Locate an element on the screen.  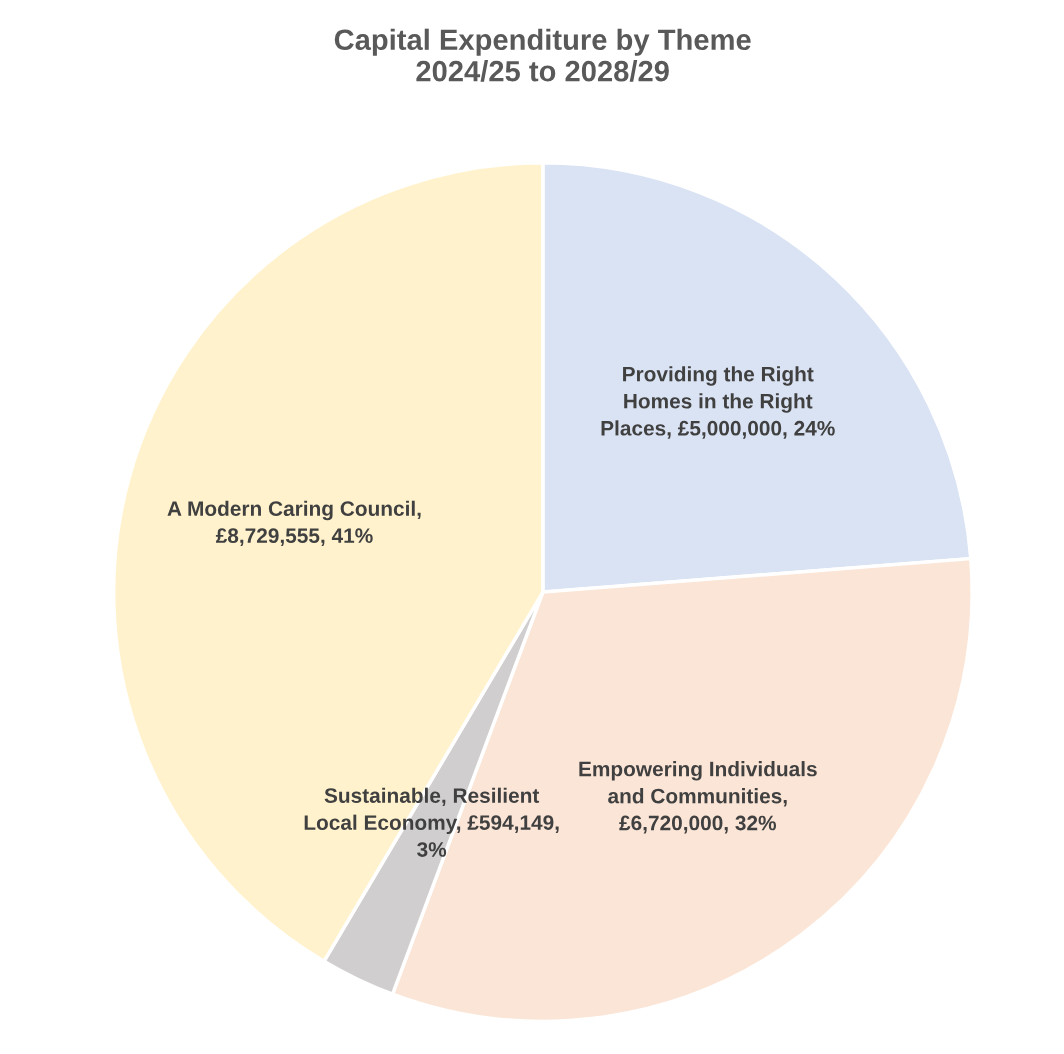
chart-title: Capital Expenditure by Theme 2024/25 to 2028/29 is located at coordinates (542, 55).